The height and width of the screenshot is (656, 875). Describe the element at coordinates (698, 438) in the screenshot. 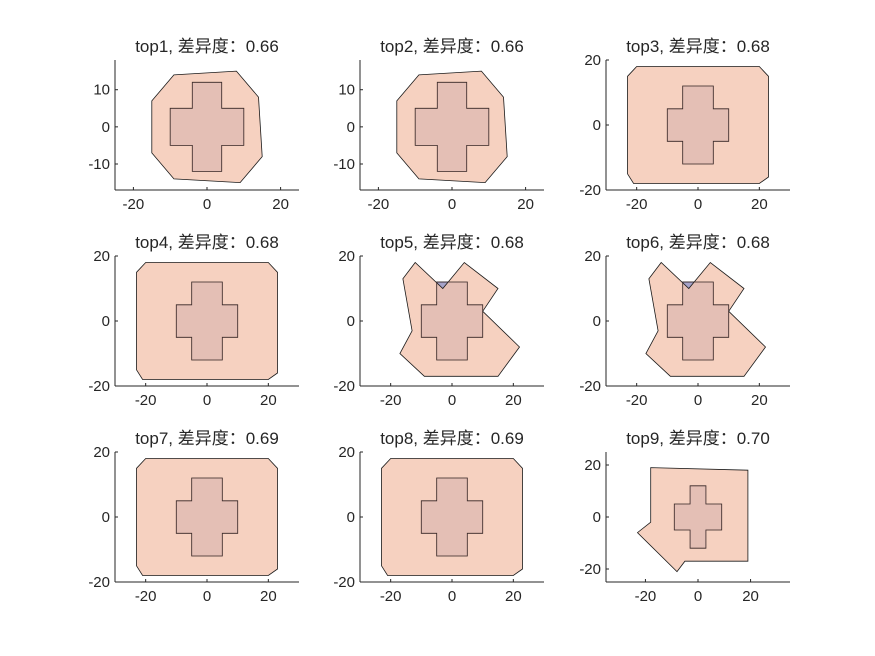

I see `subplot-title: top9, 差异度：0.70` at that location.